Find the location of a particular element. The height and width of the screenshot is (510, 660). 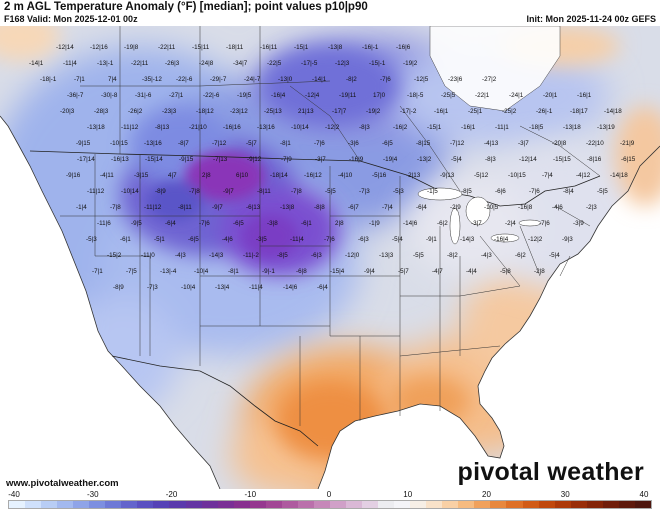

point-value-label: -5|12 is located at coordinates (481, 175).